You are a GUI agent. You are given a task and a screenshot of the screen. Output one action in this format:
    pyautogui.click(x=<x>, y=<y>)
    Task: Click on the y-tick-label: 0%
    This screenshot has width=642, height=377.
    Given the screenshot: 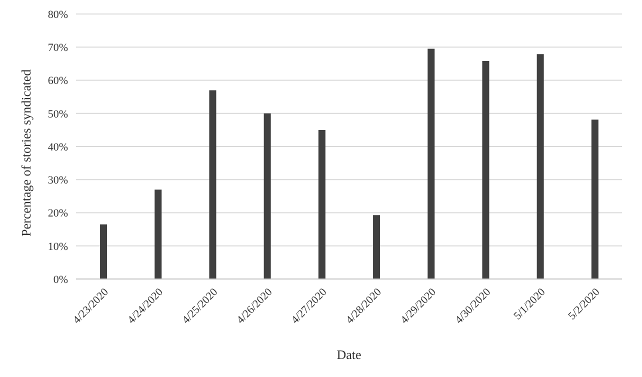 What is the action you would take?
    pyautogui.click(x=60, y=280)
    